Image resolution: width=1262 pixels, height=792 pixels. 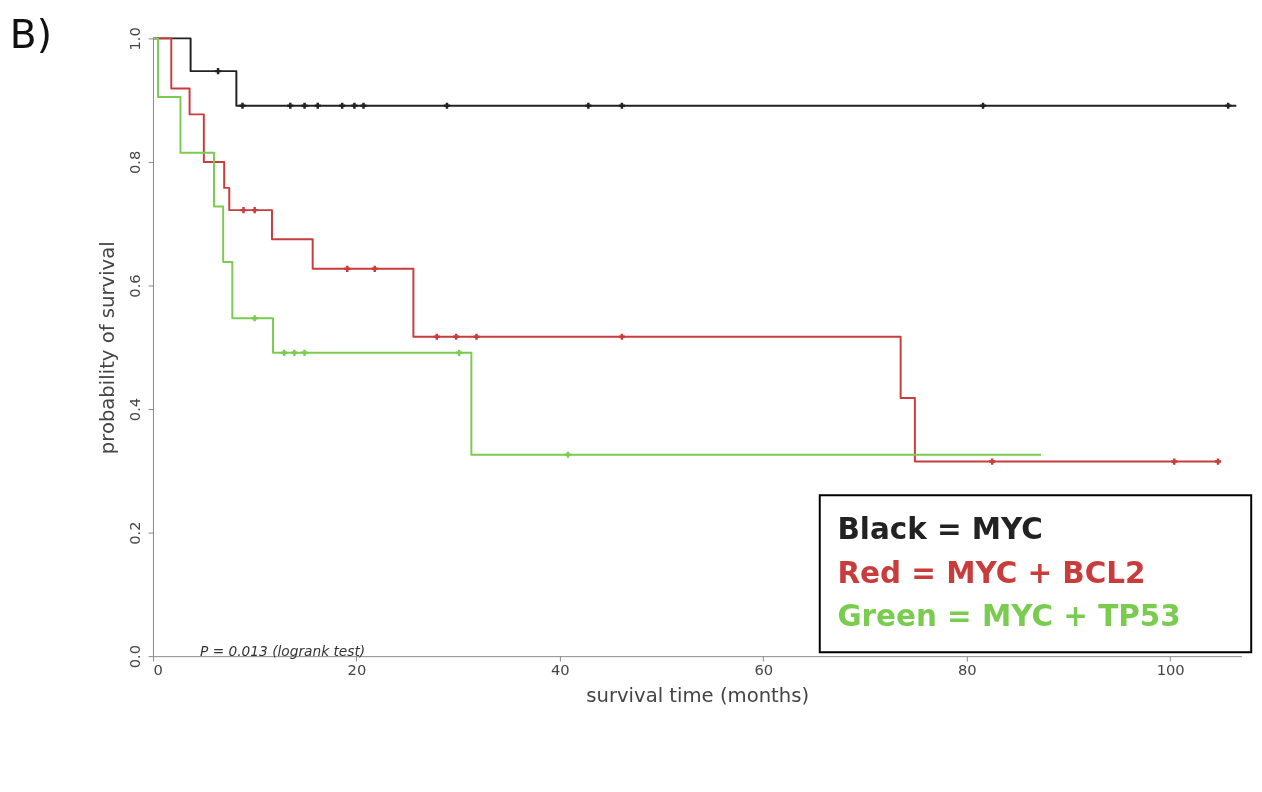 What do you see at coordinates (357, 670) in the screenshot?
I see `x-tick-label: 20` at bounding box center [357, 670].